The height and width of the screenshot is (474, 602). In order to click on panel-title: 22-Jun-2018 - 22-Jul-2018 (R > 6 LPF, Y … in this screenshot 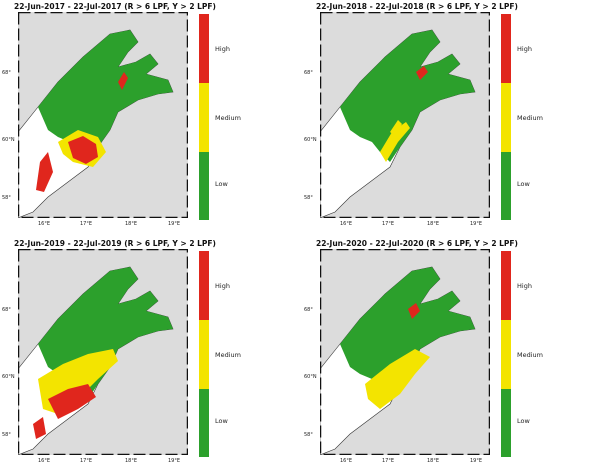, I will do `click(417, 6)`.